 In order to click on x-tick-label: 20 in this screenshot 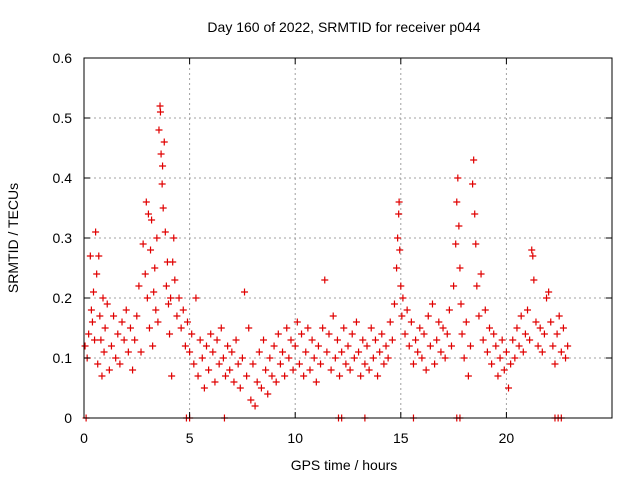, I will do `click(507, 438)`.